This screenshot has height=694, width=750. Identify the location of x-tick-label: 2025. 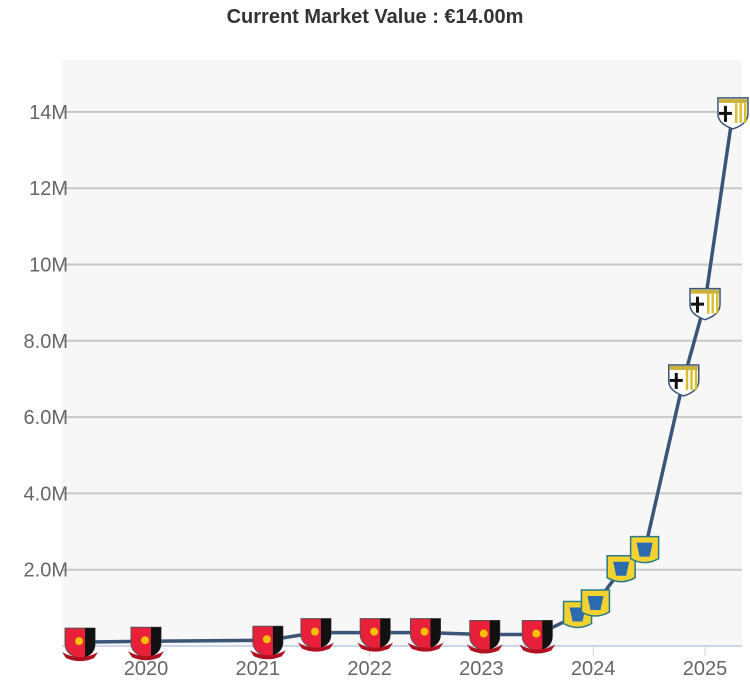
(705, 669).